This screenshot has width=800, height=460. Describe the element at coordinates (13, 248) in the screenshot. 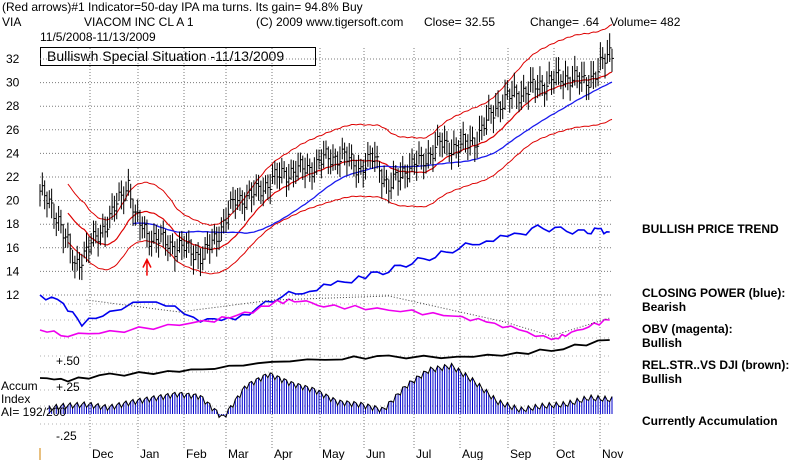

I see `price-tick-label: 16` at that location.